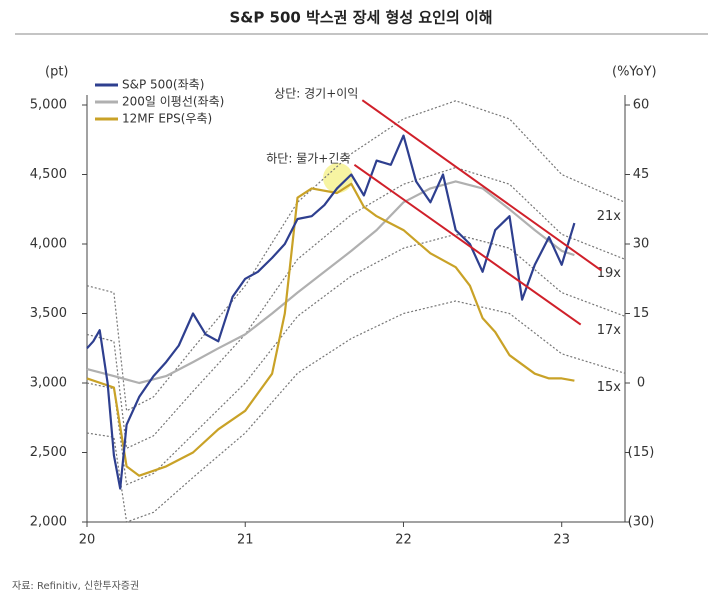 This screenshot has width=723, height=600. I want to click on y2-tick-label: 30, so click(641, 244).